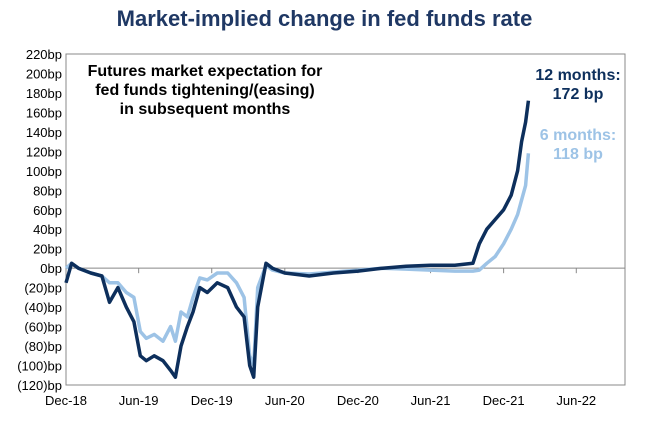 Image resolution: width=649 pixels, height=428 pixels. What do you see at coordinates (44, 151) in the screenshot?
I see `y-tick-label: 120bp` at bounding box center [44, 151].